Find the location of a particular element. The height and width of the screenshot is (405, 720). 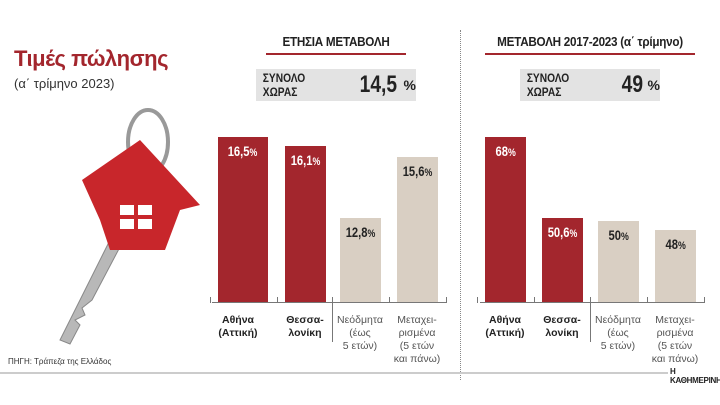

bar-value-label: 50,6% is located at coordinates (563, 263).